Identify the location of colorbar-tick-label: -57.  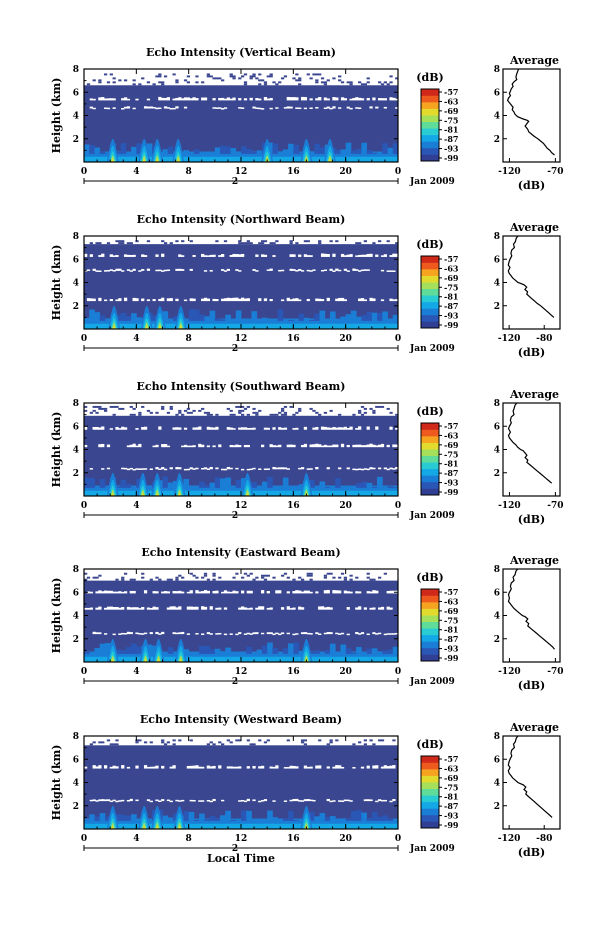
(451, 759).